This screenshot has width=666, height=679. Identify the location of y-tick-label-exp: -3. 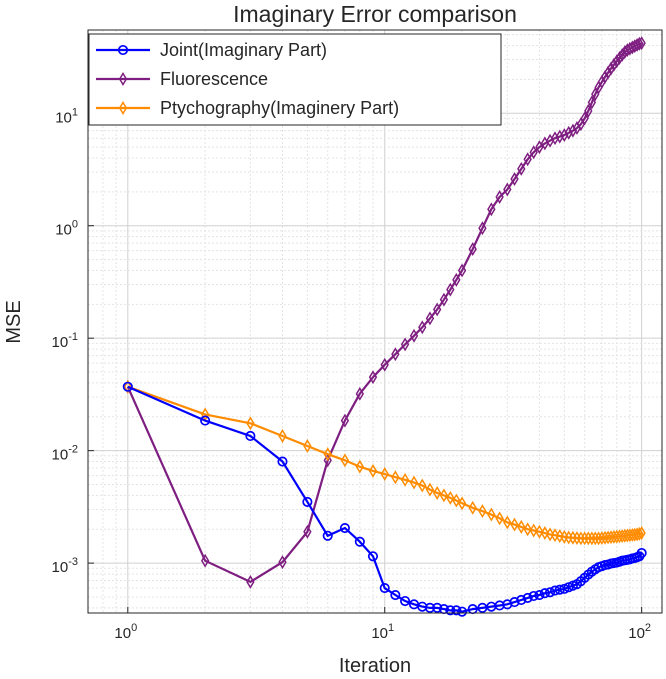
(73, 562).